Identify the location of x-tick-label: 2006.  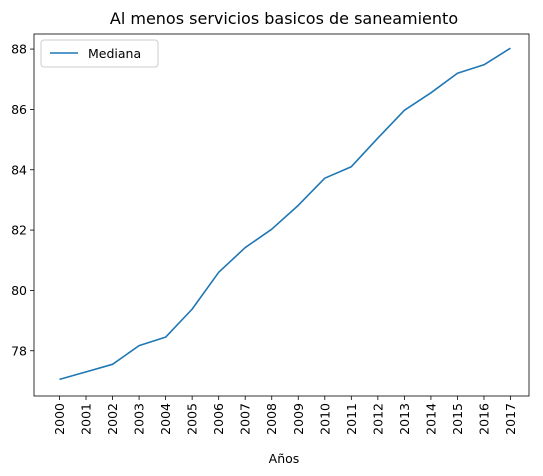
(218, 419).